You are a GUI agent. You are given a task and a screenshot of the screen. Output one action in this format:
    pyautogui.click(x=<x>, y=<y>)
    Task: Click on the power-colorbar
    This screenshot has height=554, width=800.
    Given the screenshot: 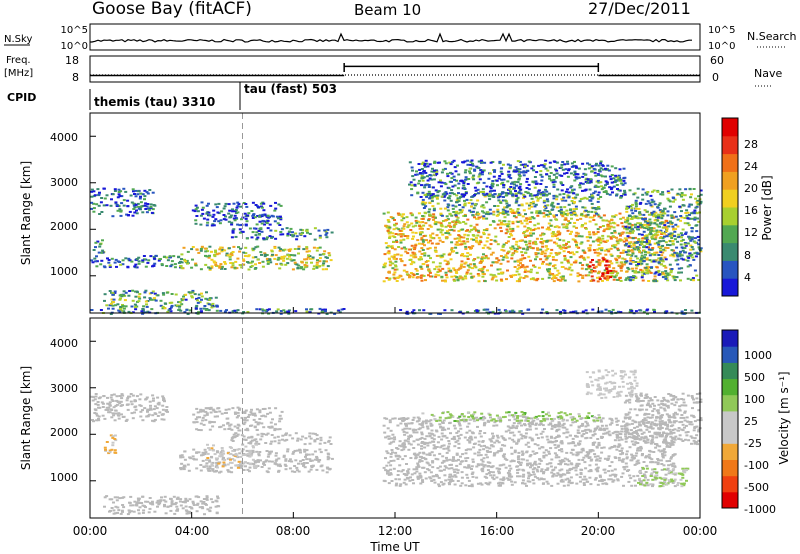 What is the action you would take?
    pyautogui.click(x=730, y=207)
    